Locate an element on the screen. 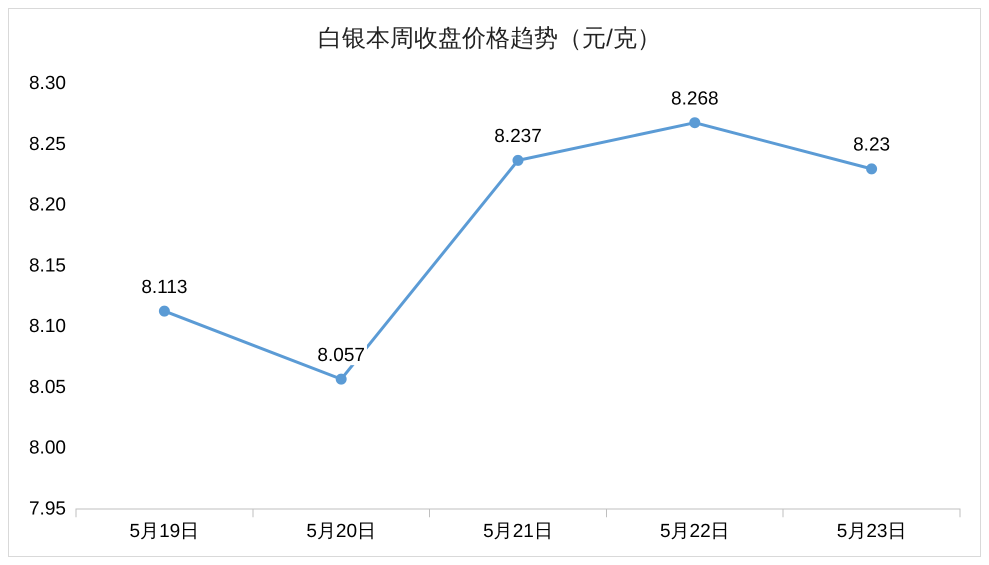 This screenshot has width=989, height=565. data-label: 8.113 is located at coordinates (164, 287).